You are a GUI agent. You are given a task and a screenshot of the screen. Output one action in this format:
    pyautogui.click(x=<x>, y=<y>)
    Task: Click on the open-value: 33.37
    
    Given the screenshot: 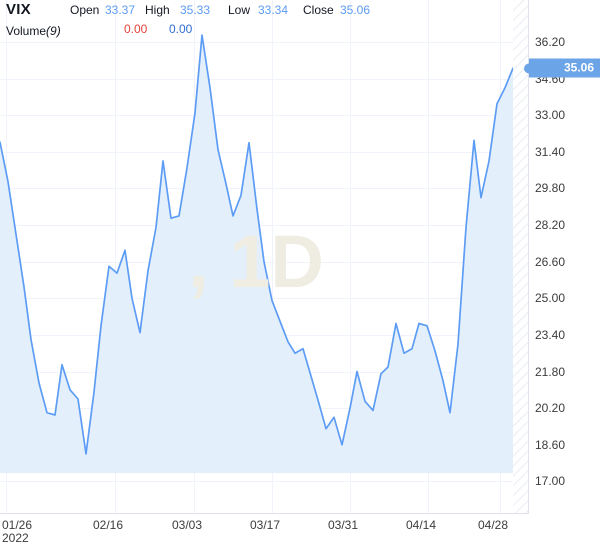 What is the action you would take?
    pyautogui.click(x=120, y=10)
    